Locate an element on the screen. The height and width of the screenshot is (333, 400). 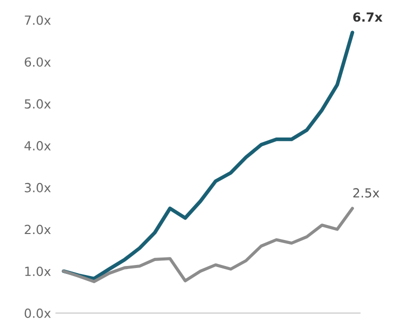
data-label: 6.7x is located at coordinates (367, 17).